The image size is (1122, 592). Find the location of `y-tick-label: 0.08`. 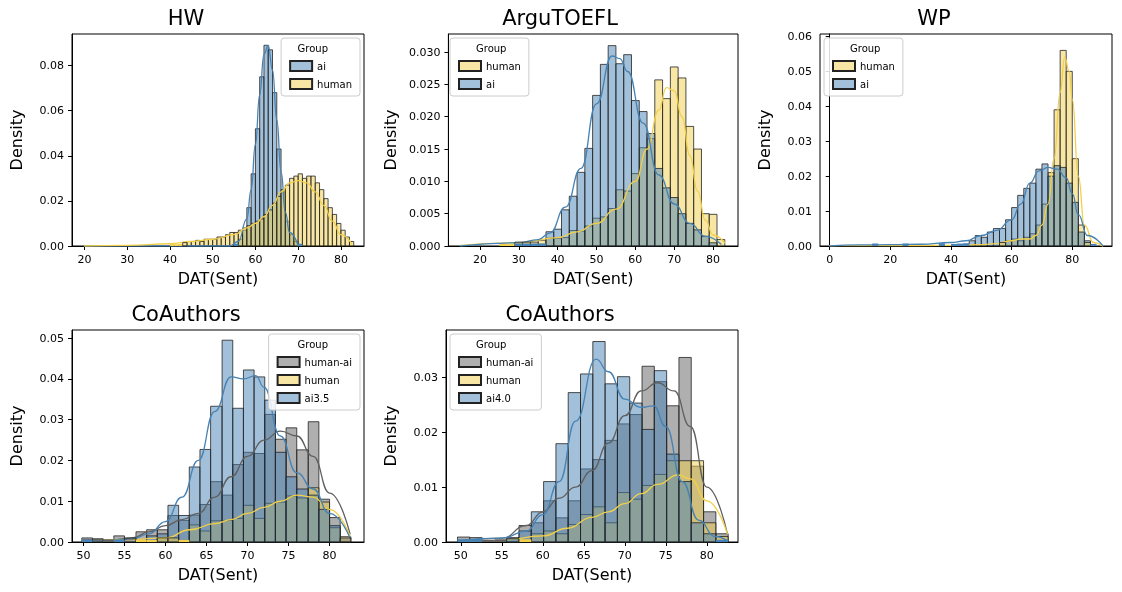

y-tick-label: 0.08 is located at coordinates (51, 66).